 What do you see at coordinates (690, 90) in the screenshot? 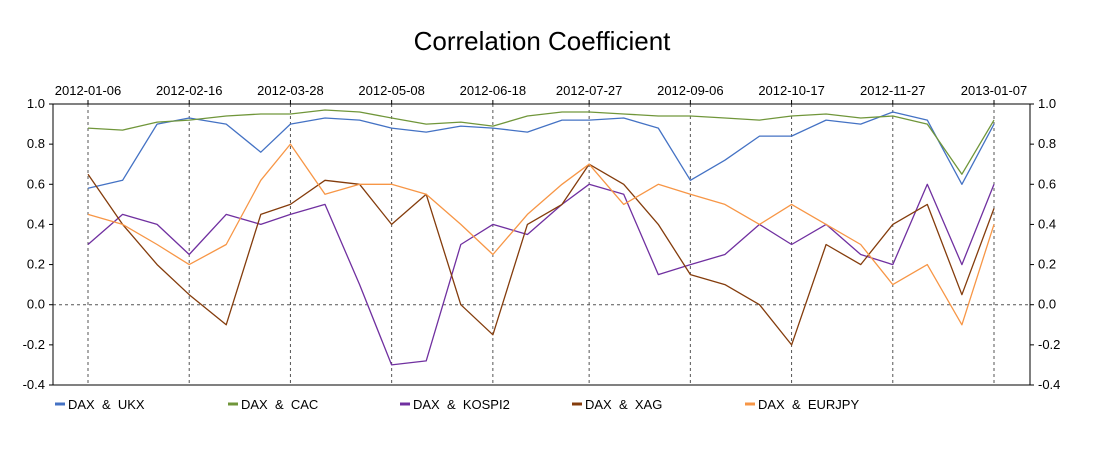
I see `x-tick-label: 2012-09-06` at bounding box center [690, 90].